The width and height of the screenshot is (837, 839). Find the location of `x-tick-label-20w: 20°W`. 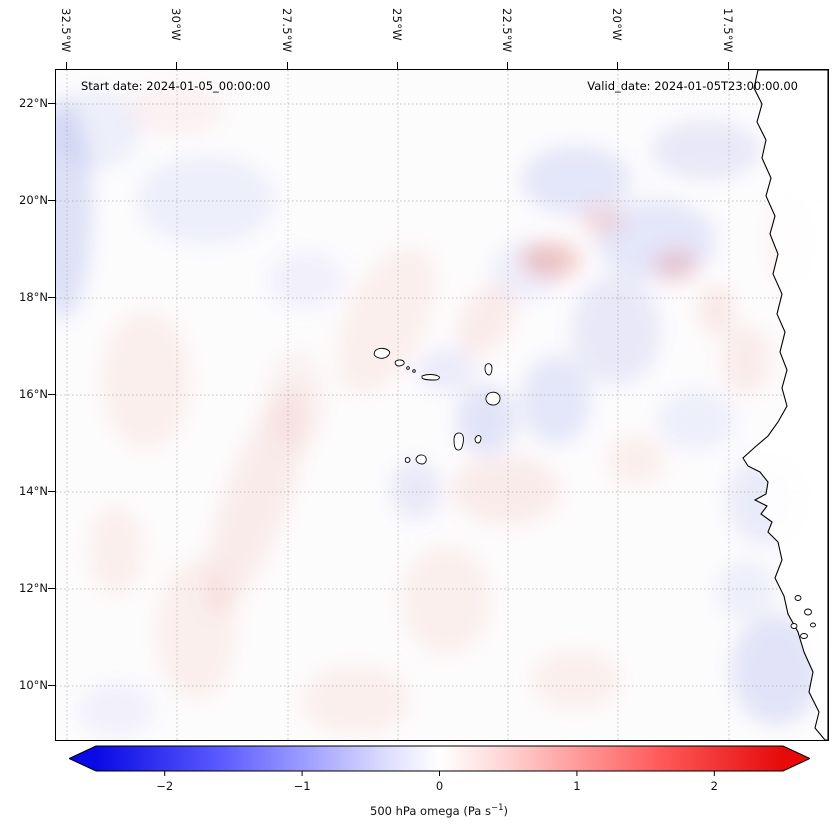

x-tick-label-20w: 20°W is located at coordinates (617, 24).